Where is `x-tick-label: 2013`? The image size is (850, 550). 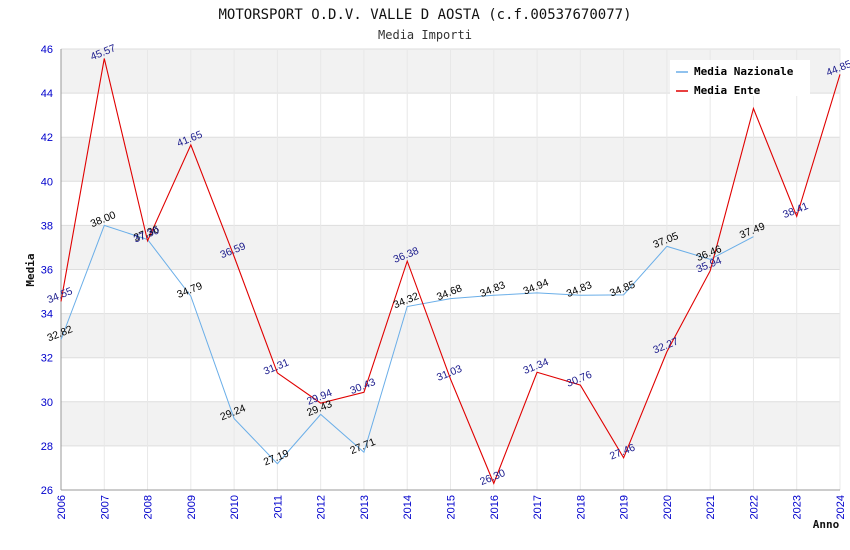 x-tick-label: 2013 is located at coordinates (365, 507).